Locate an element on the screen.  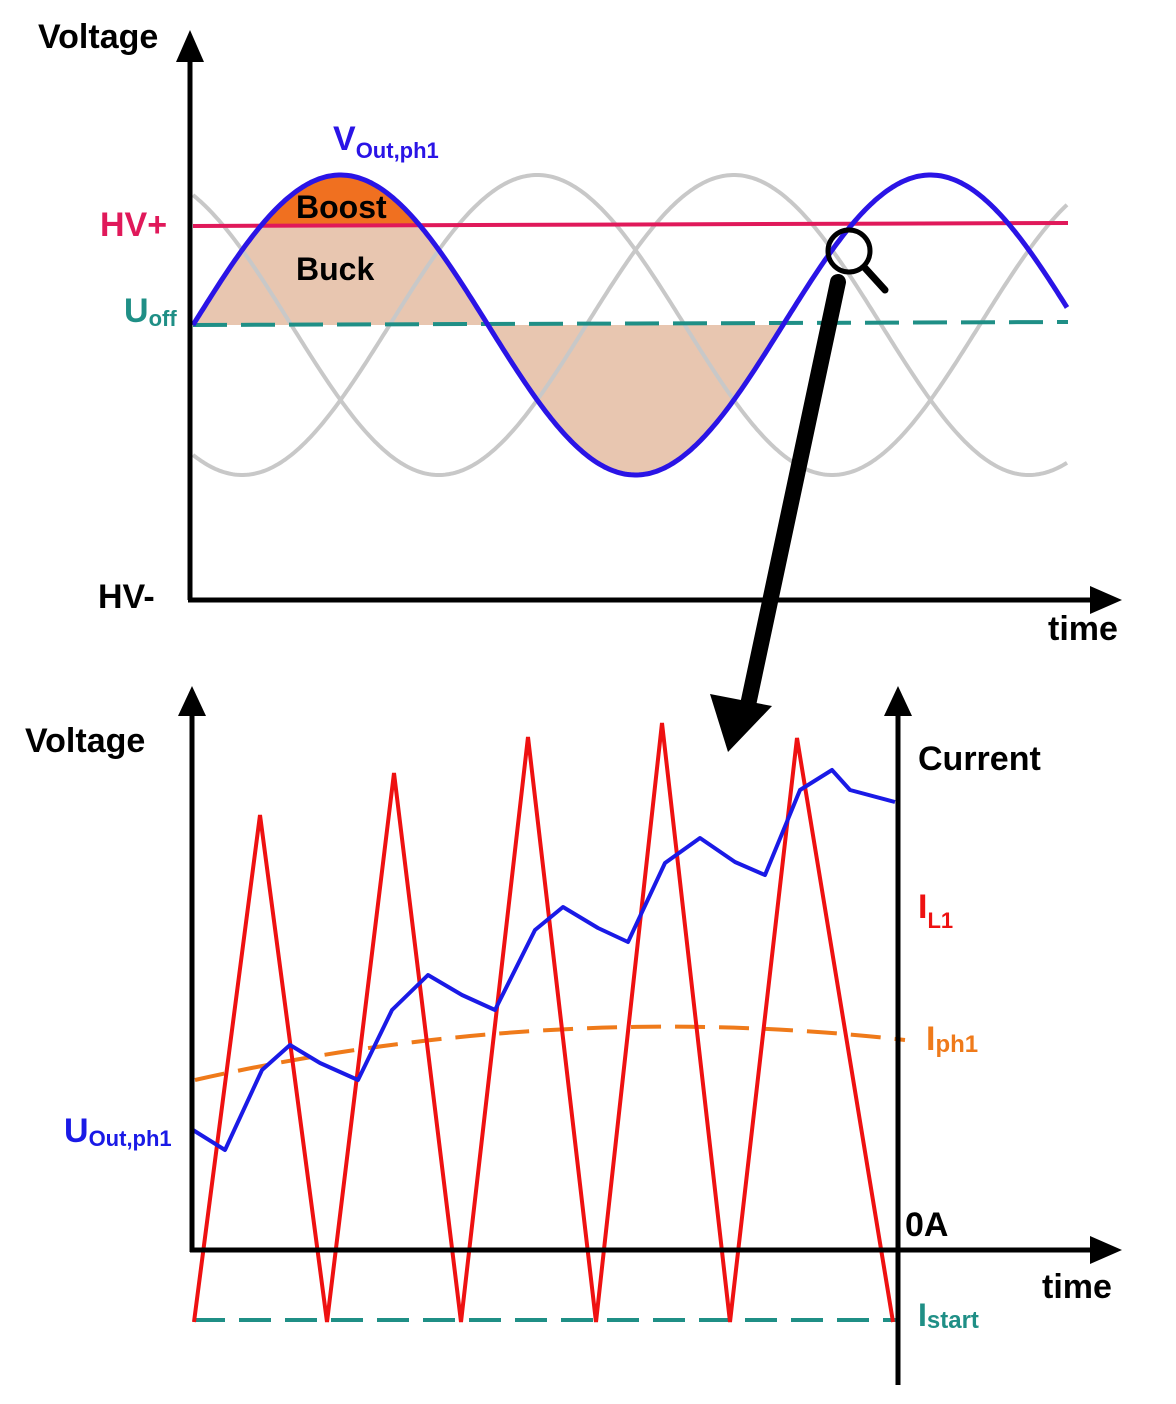
magnifier-icon is located at coordinates (857, 260).